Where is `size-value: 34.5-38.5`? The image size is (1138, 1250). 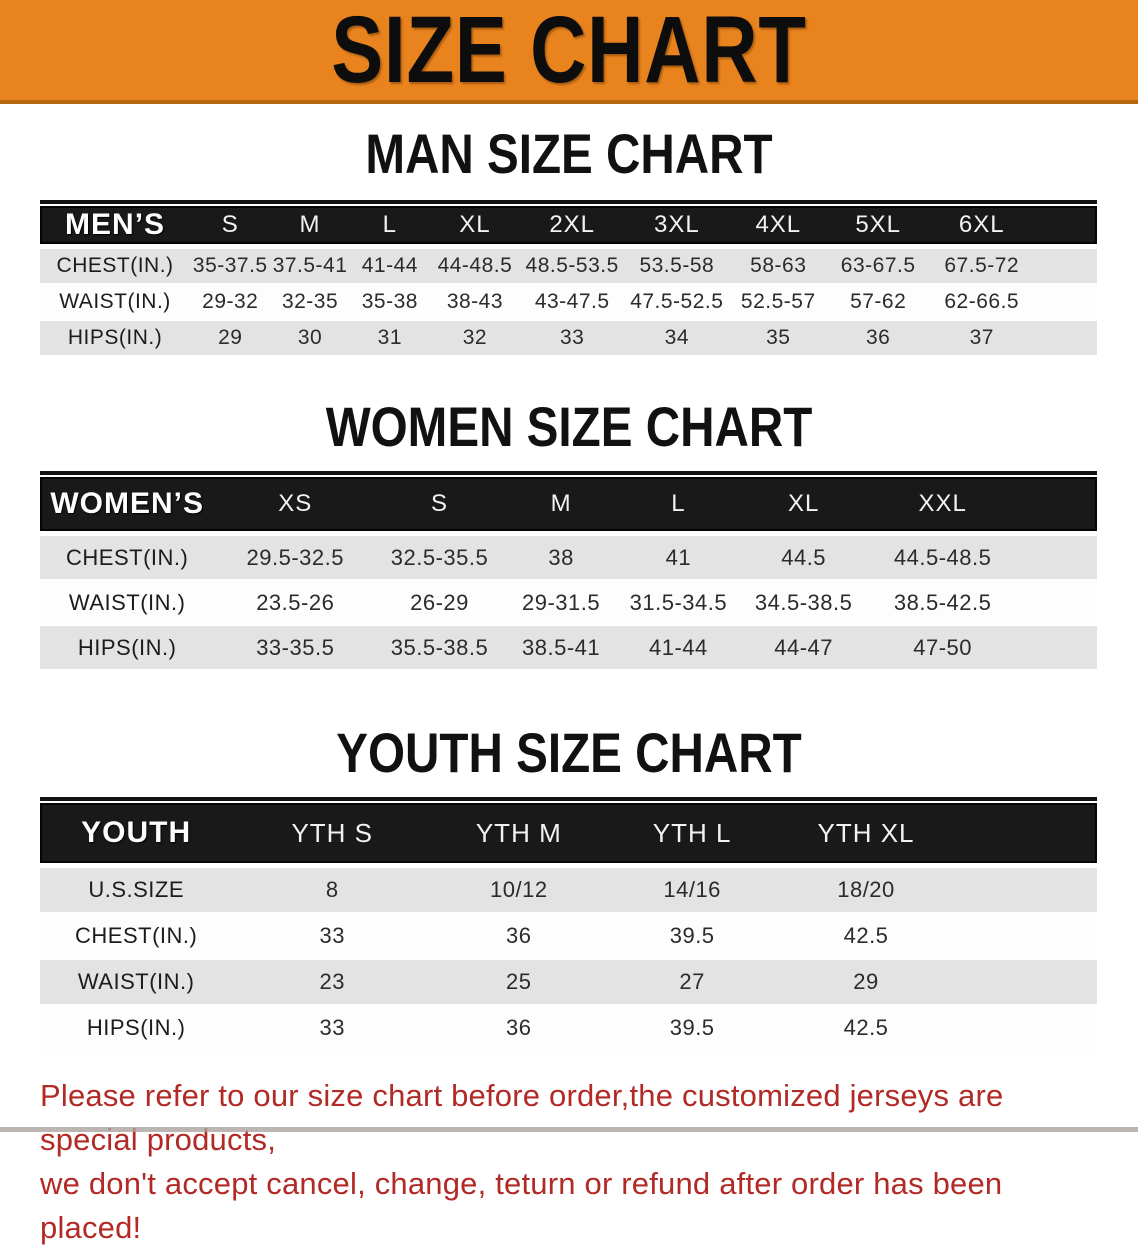
size-value: 34.5-38.5 is located at coordinates (803, 602).